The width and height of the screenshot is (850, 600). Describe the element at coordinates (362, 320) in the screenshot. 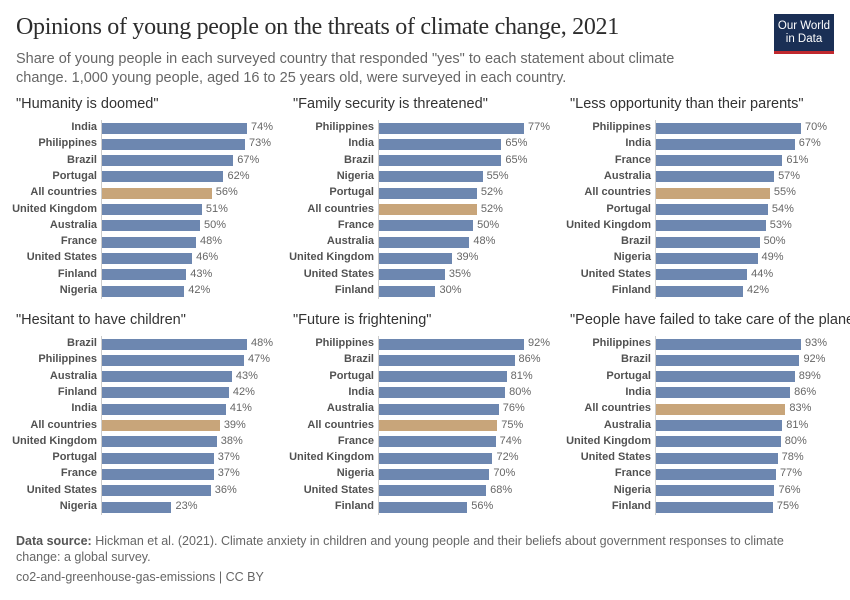

I see `panel-title: "Future is frightening"` at that location.